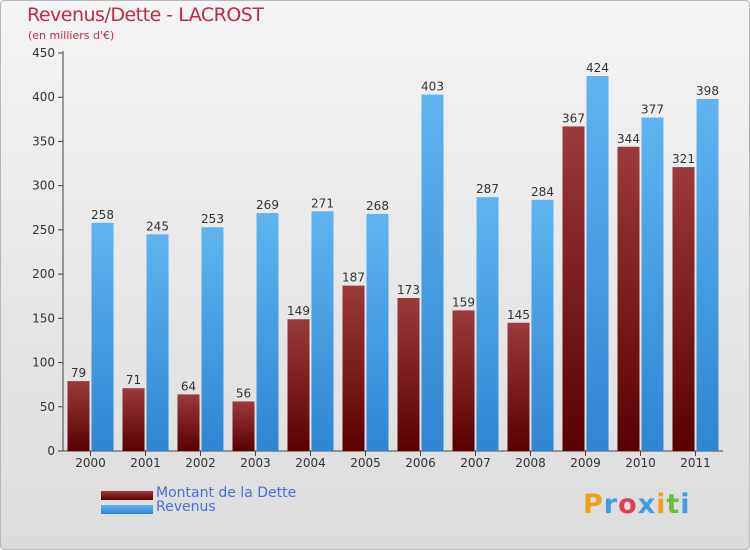 The height and width of the screenshot is (550, 750). Describe the element at coordinates (593, 504) in the screenshot. I see `logo-letter: P` at that location.